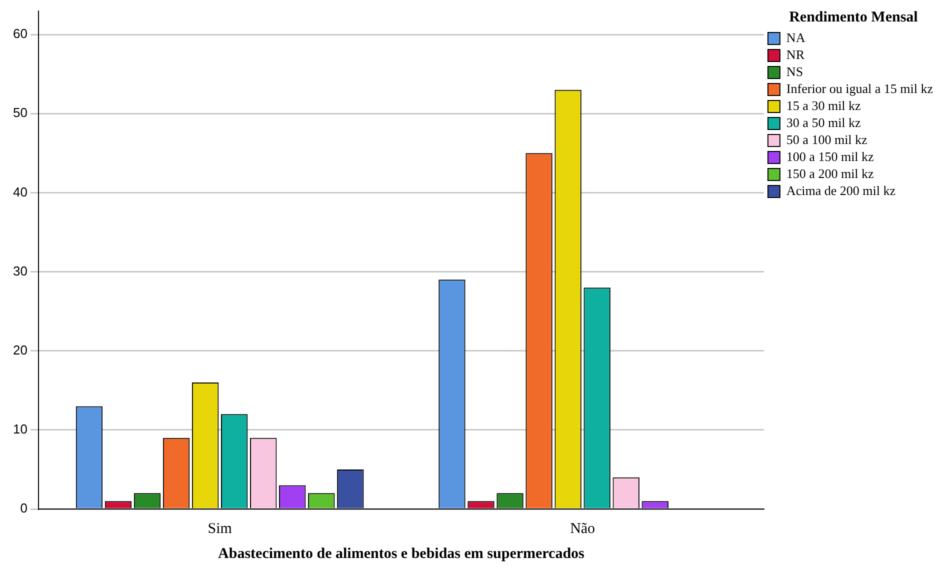  I want to click on legend-label: Inferior ou igual a 15 mil kz, so click(860, 88).